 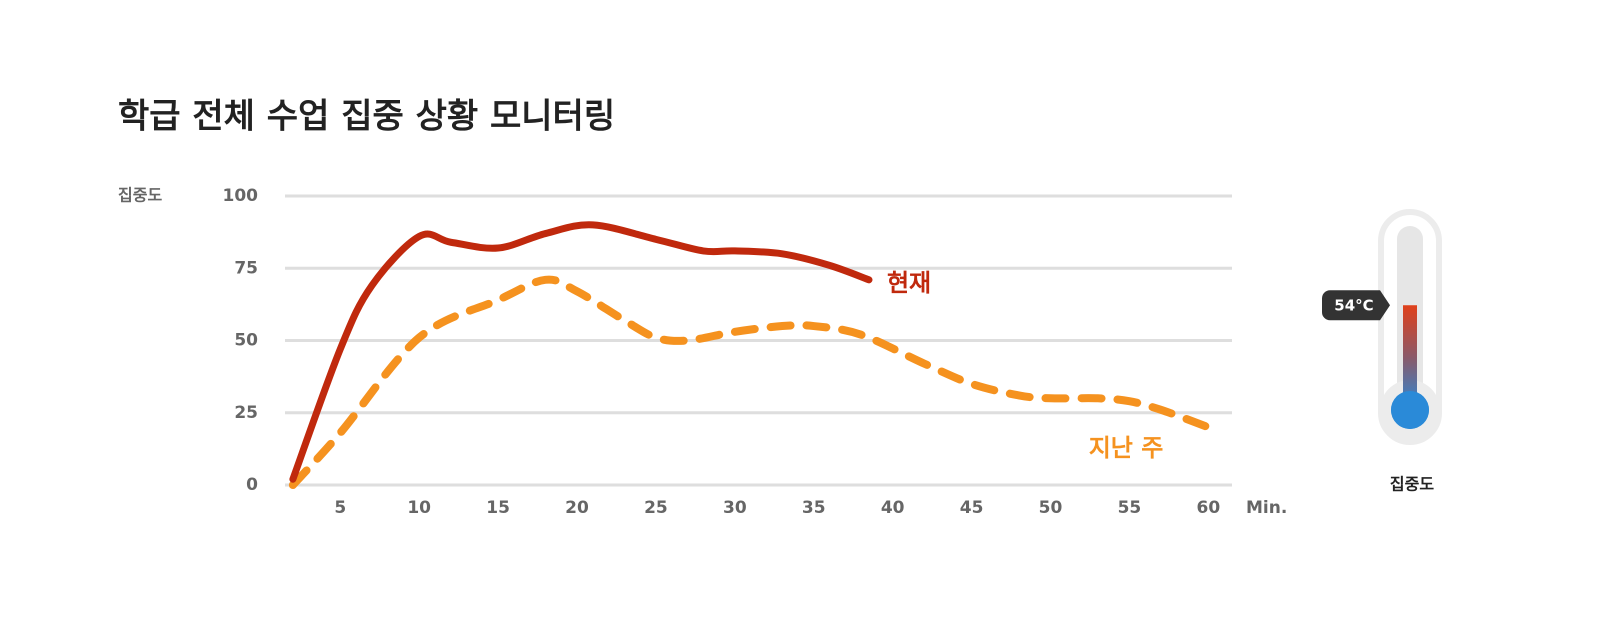 I want to click on x-tick-label: 35, so click(x=814, y=508).